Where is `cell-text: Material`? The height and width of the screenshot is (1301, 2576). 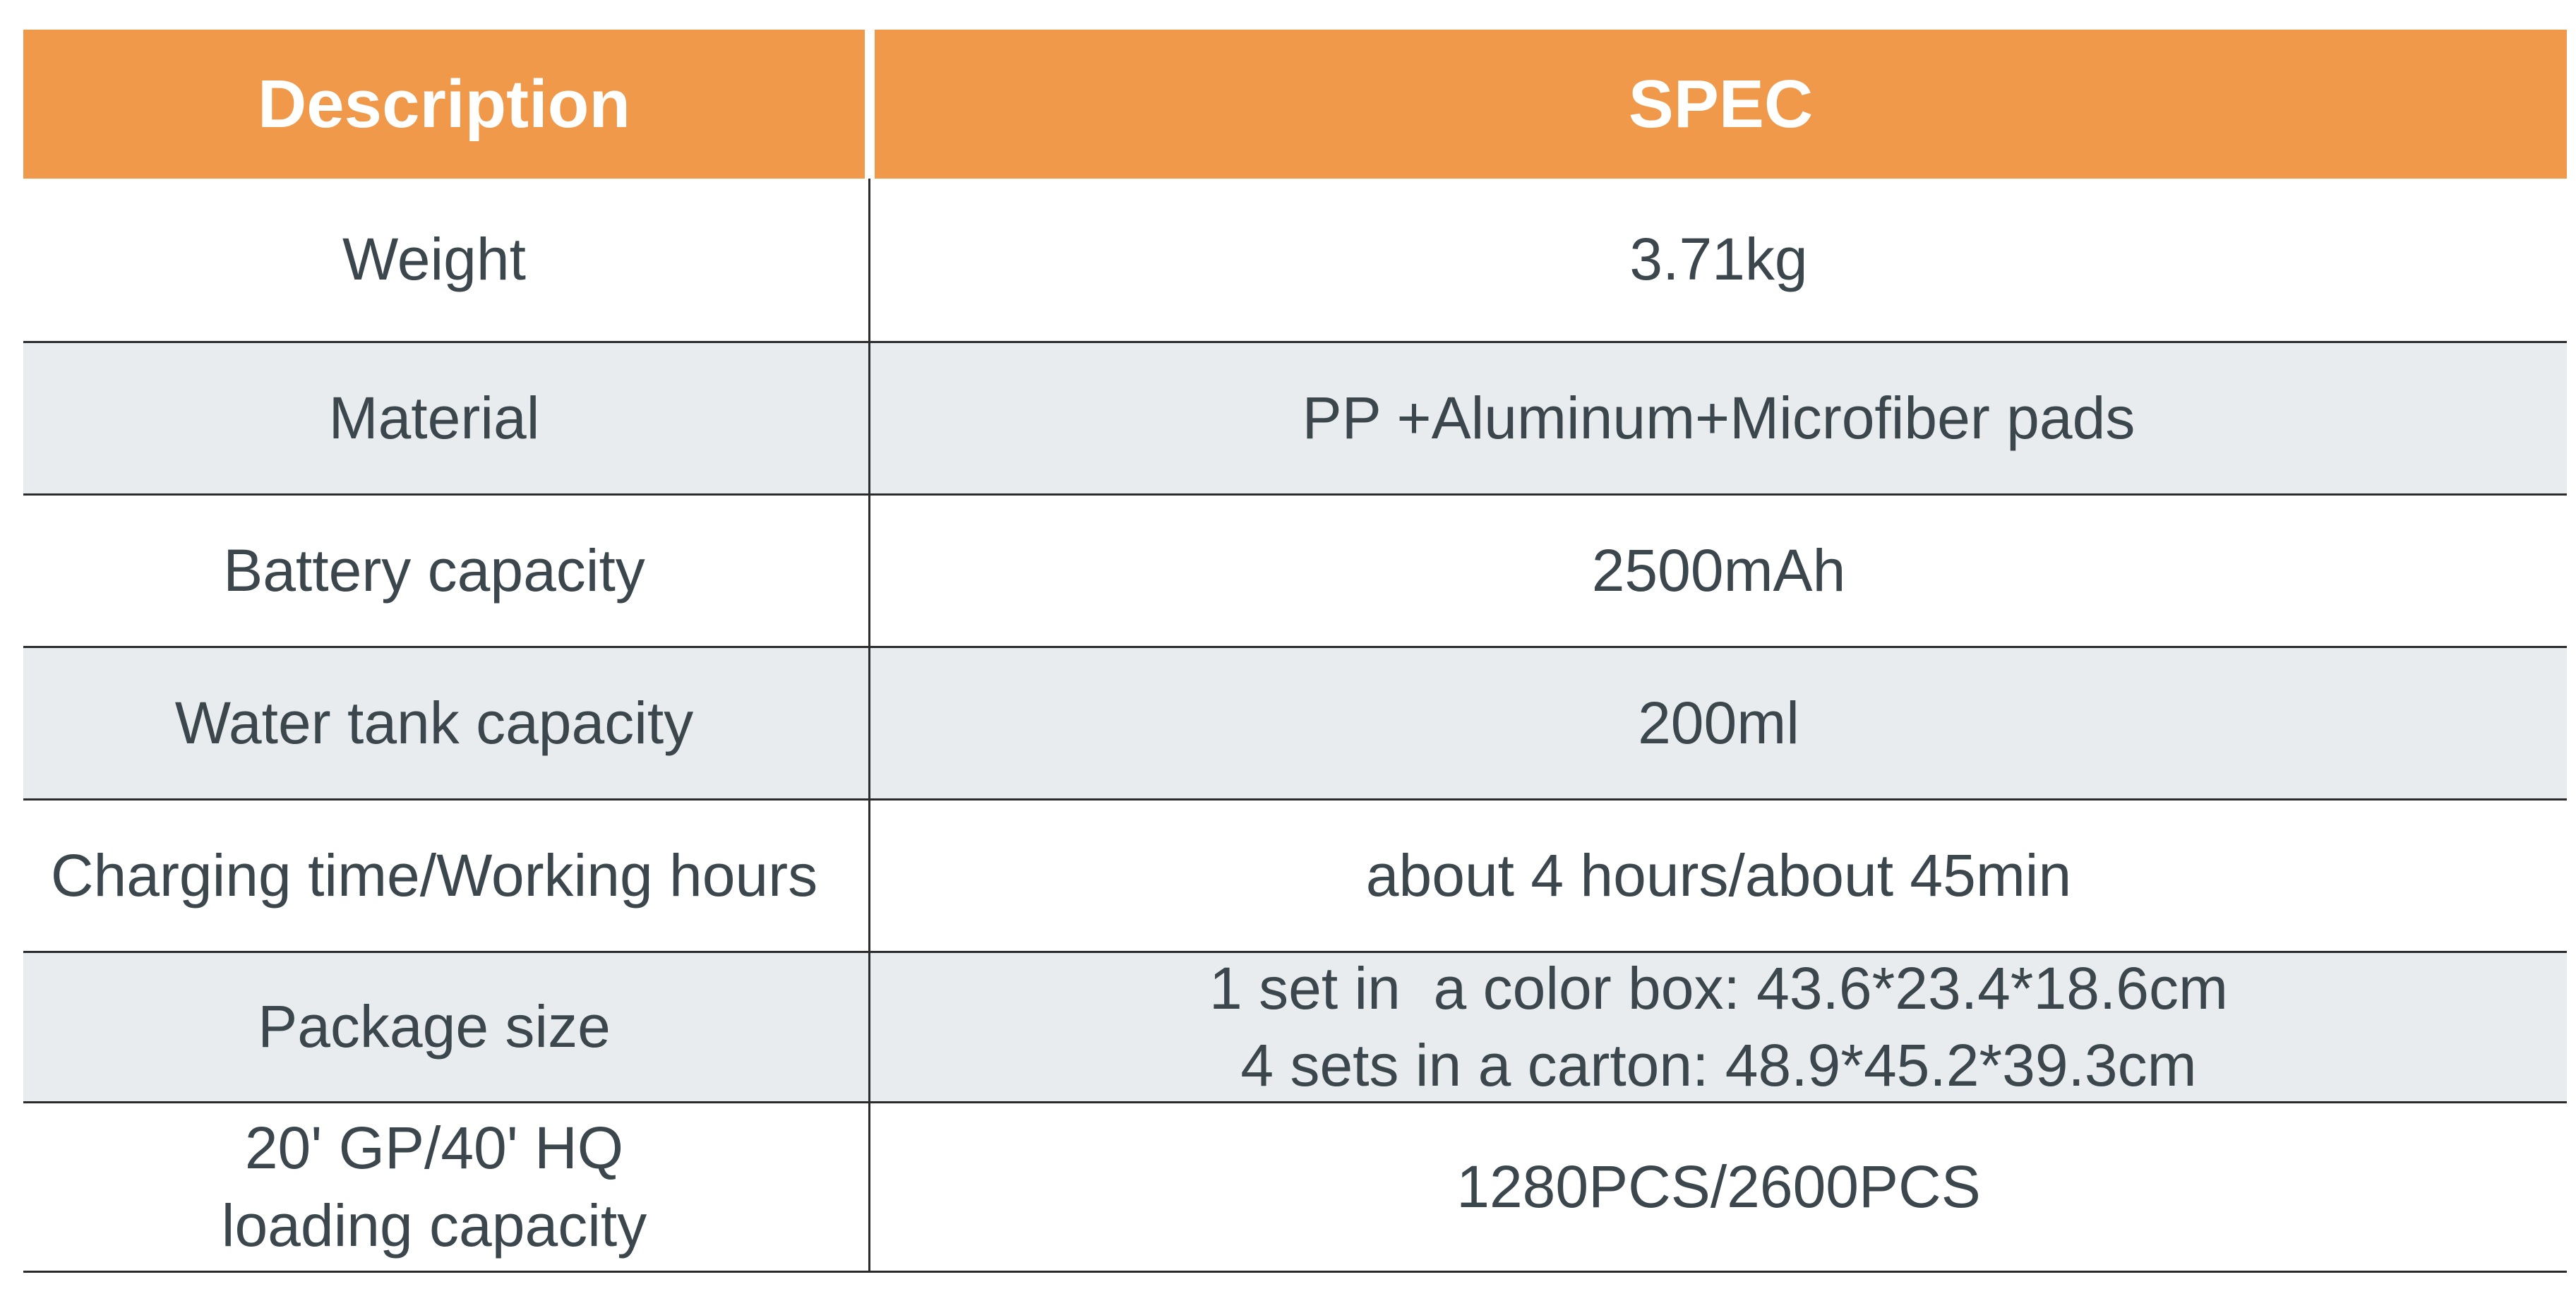 cell-text: Material is located at coordinates (434, 417).